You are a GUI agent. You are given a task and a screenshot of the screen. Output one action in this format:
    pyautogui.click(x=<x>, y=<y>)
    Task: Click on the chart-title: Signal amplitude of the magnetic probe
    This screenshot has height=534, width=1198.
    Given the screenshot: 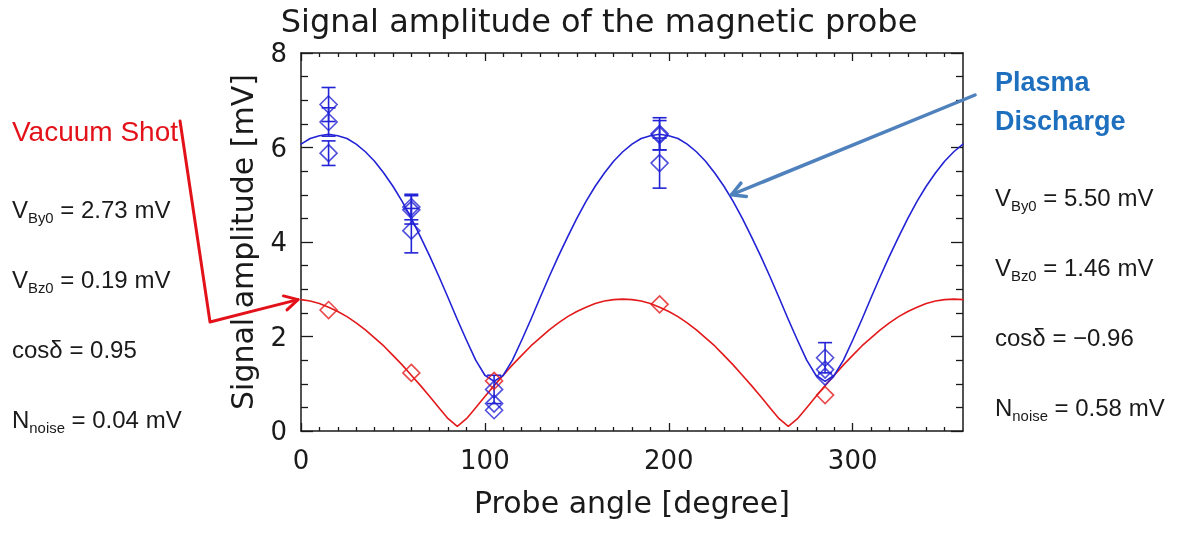 What is the action you would take?
    pyautogui.click(x=599, y=21)
    